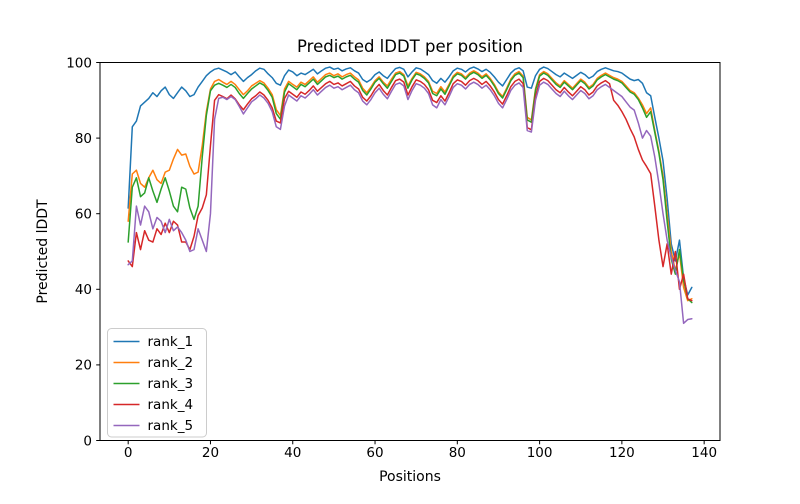 The image size is (800, 504). I want to click on y-tick-label: 0, so click(87, 441).